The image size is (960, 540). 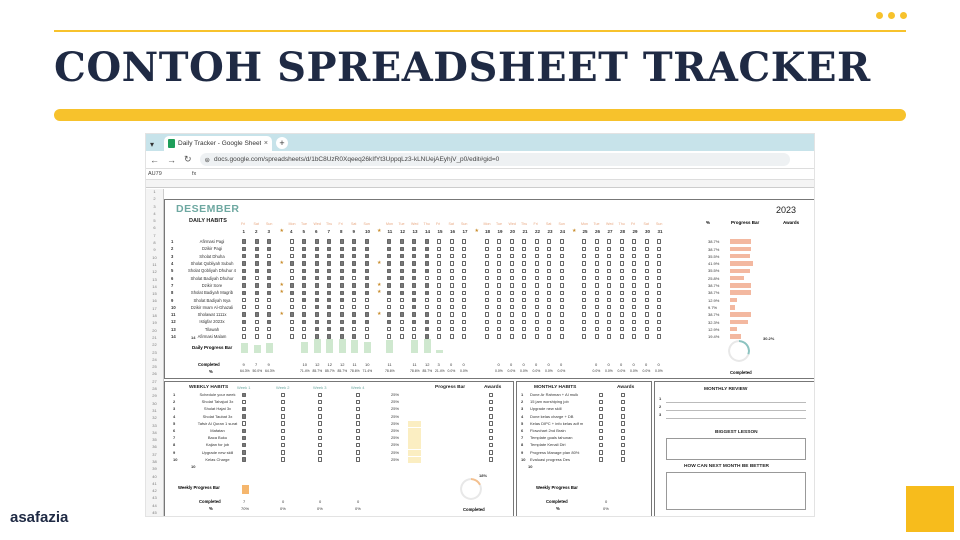 I want to click on weekly-award-checkbox, so click(x=491, y=409).